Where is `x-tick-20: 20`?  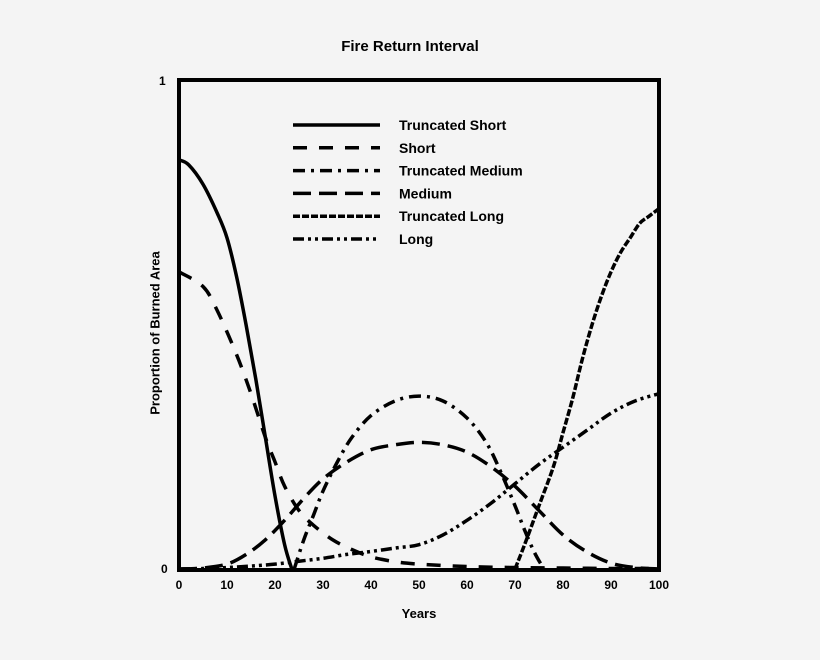
x-tick-20: 20 is located at coordinates (275, 585).